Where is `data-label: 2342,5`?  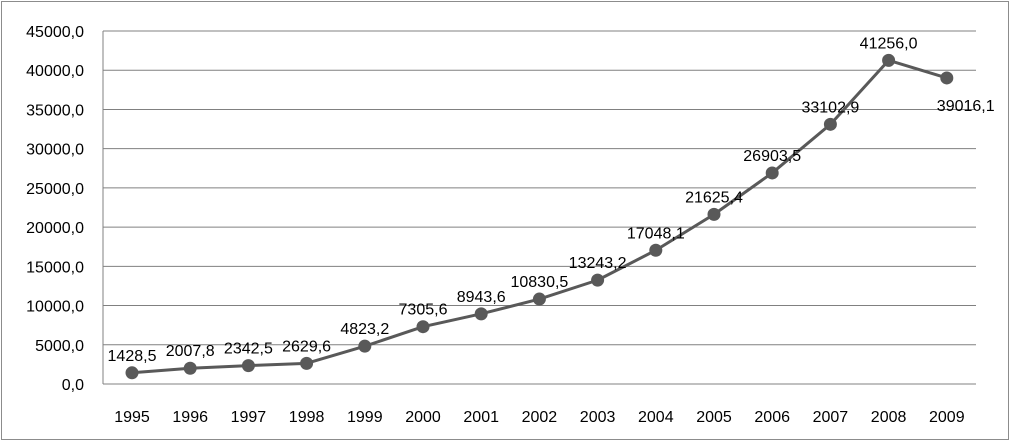
data-label: 2342,5 is located at coordinates (248, 349).